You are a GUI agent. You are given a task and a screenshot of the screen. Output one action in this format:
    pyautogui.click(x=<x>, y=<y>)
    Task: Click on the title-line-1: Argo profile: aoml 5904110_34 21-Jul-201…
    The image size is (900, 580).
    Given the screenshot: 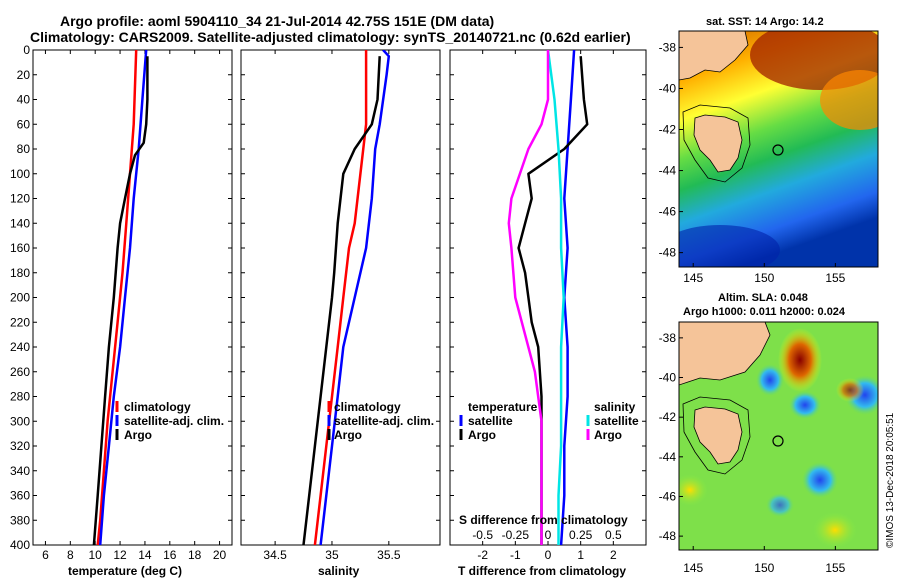 What is the action you would take?
    pyautogui.click(x=277, y=21)
    